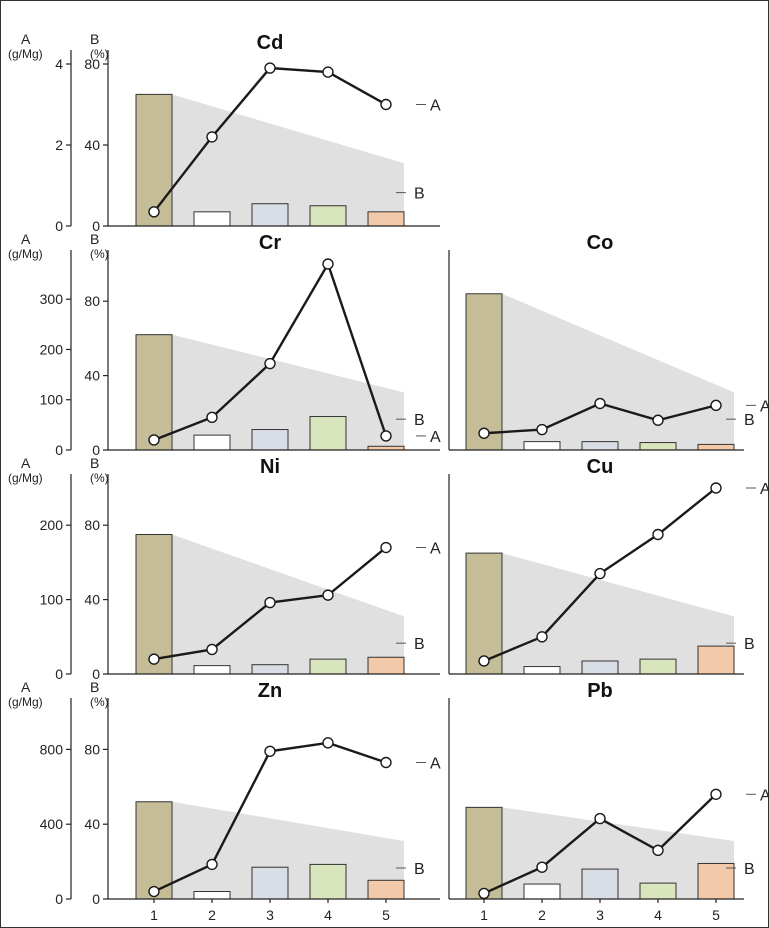 The image size is (769, 928). I want to click on panel-cu: Cu A B, so click(608, 565).